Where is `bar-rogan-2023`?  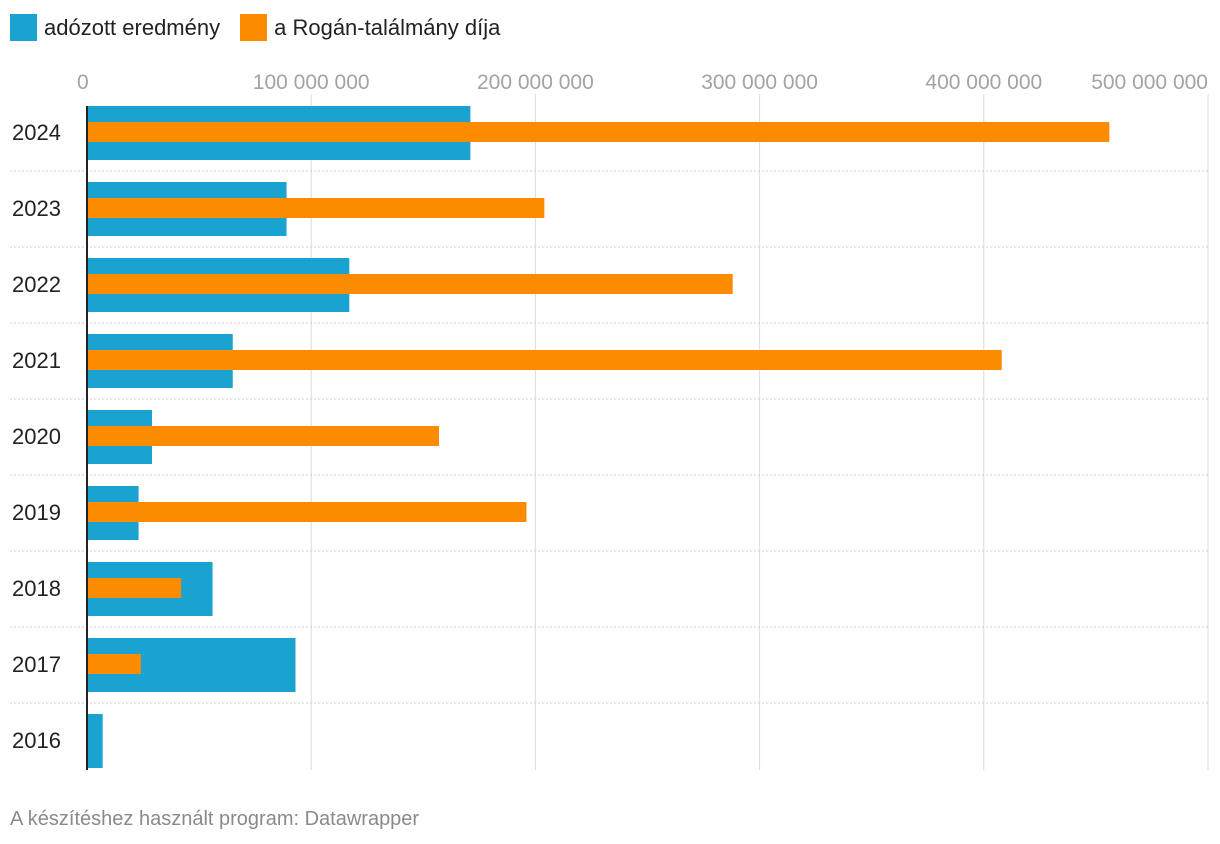 bar-rogan-2023 is located at coordinates (316, 208).